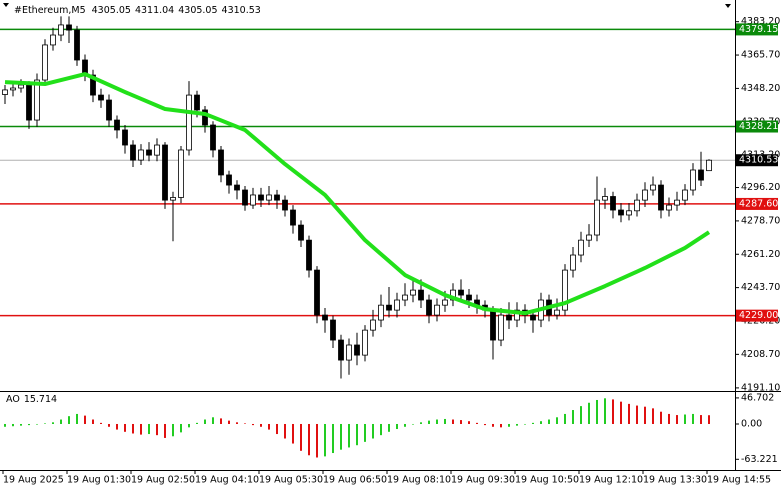 The width and height of the screenshot is (781, 489). What do you see at coordinates (757, 397) in the screenshot?
I see `ao-tick-label: 46.702` at bounding box center [757, 397].